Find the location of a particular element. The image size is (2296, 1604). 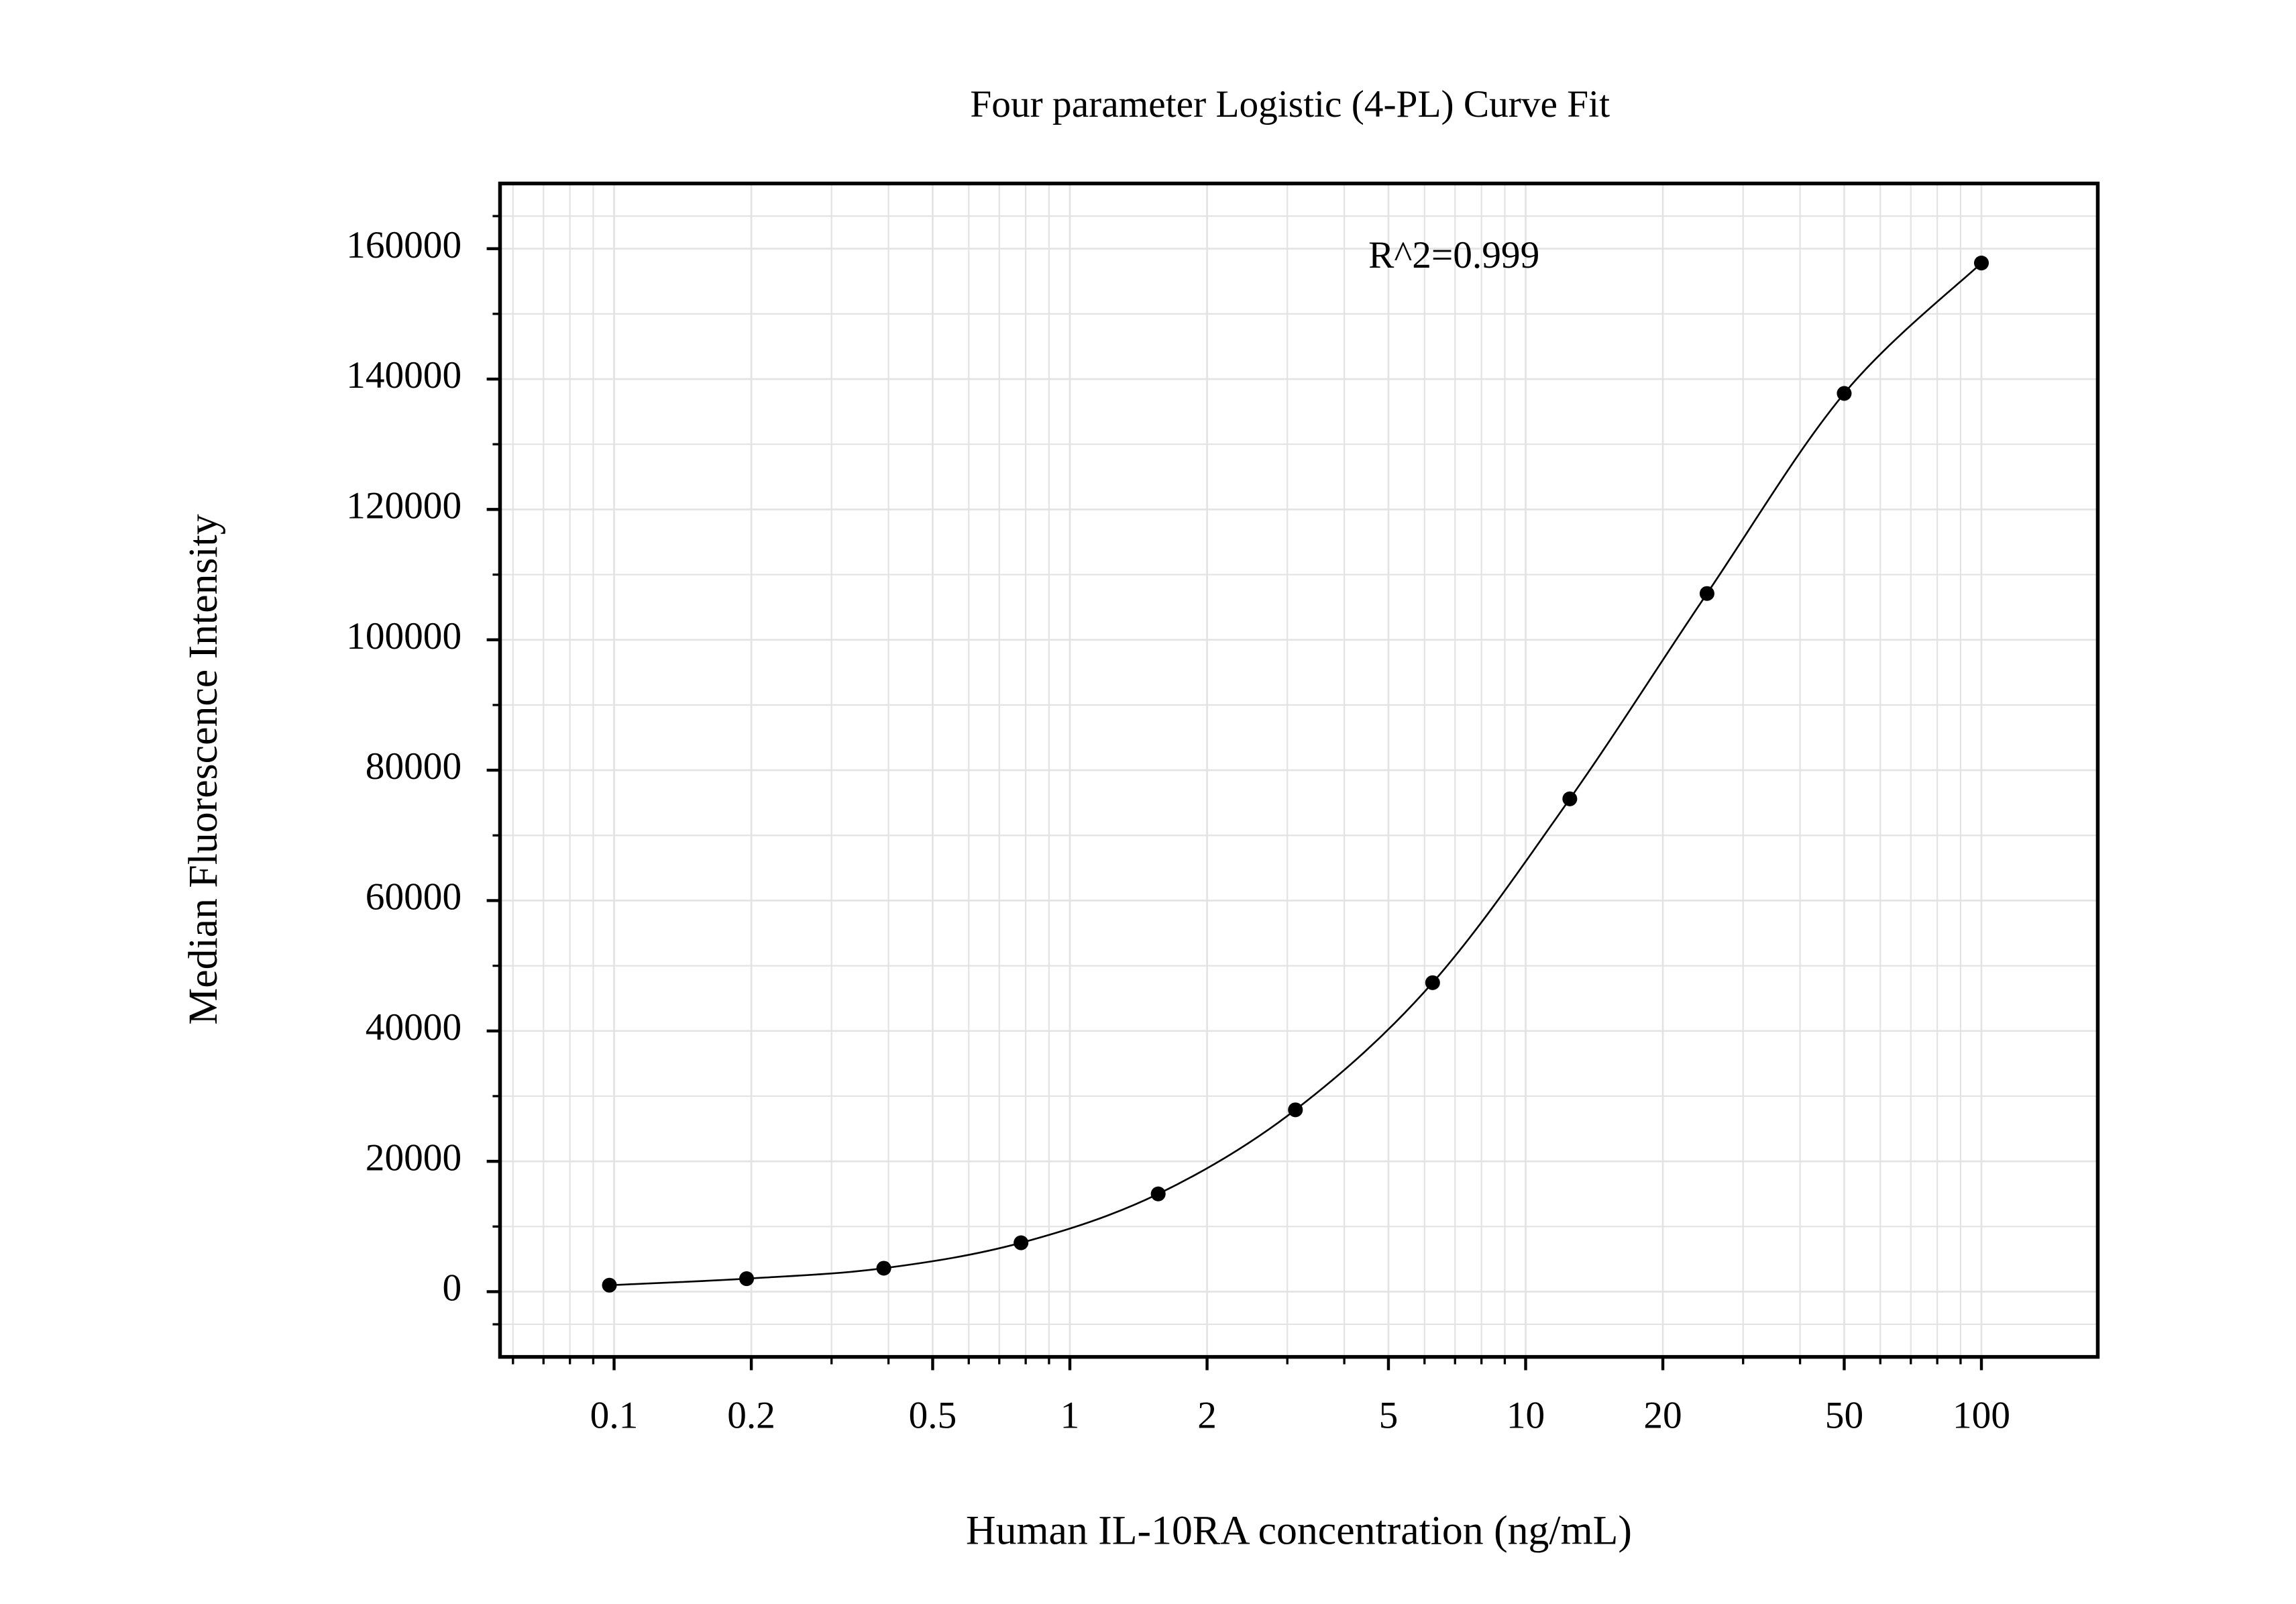

x-tick-label: 1 is located at coordinates (1070, 1415).